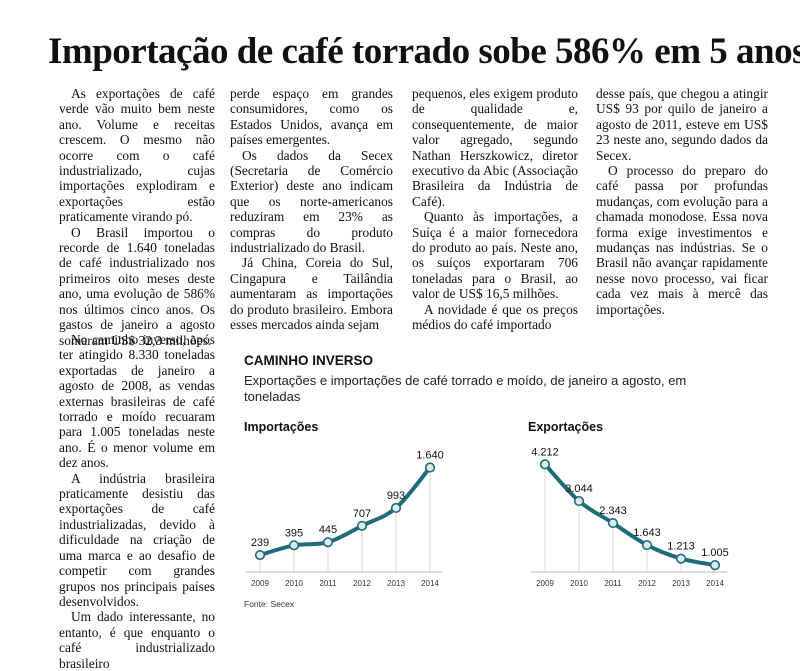  Describe the element at coordinates (281, 427) in the screenshot. I see `chart-title-importacoes: Importações` at that location.